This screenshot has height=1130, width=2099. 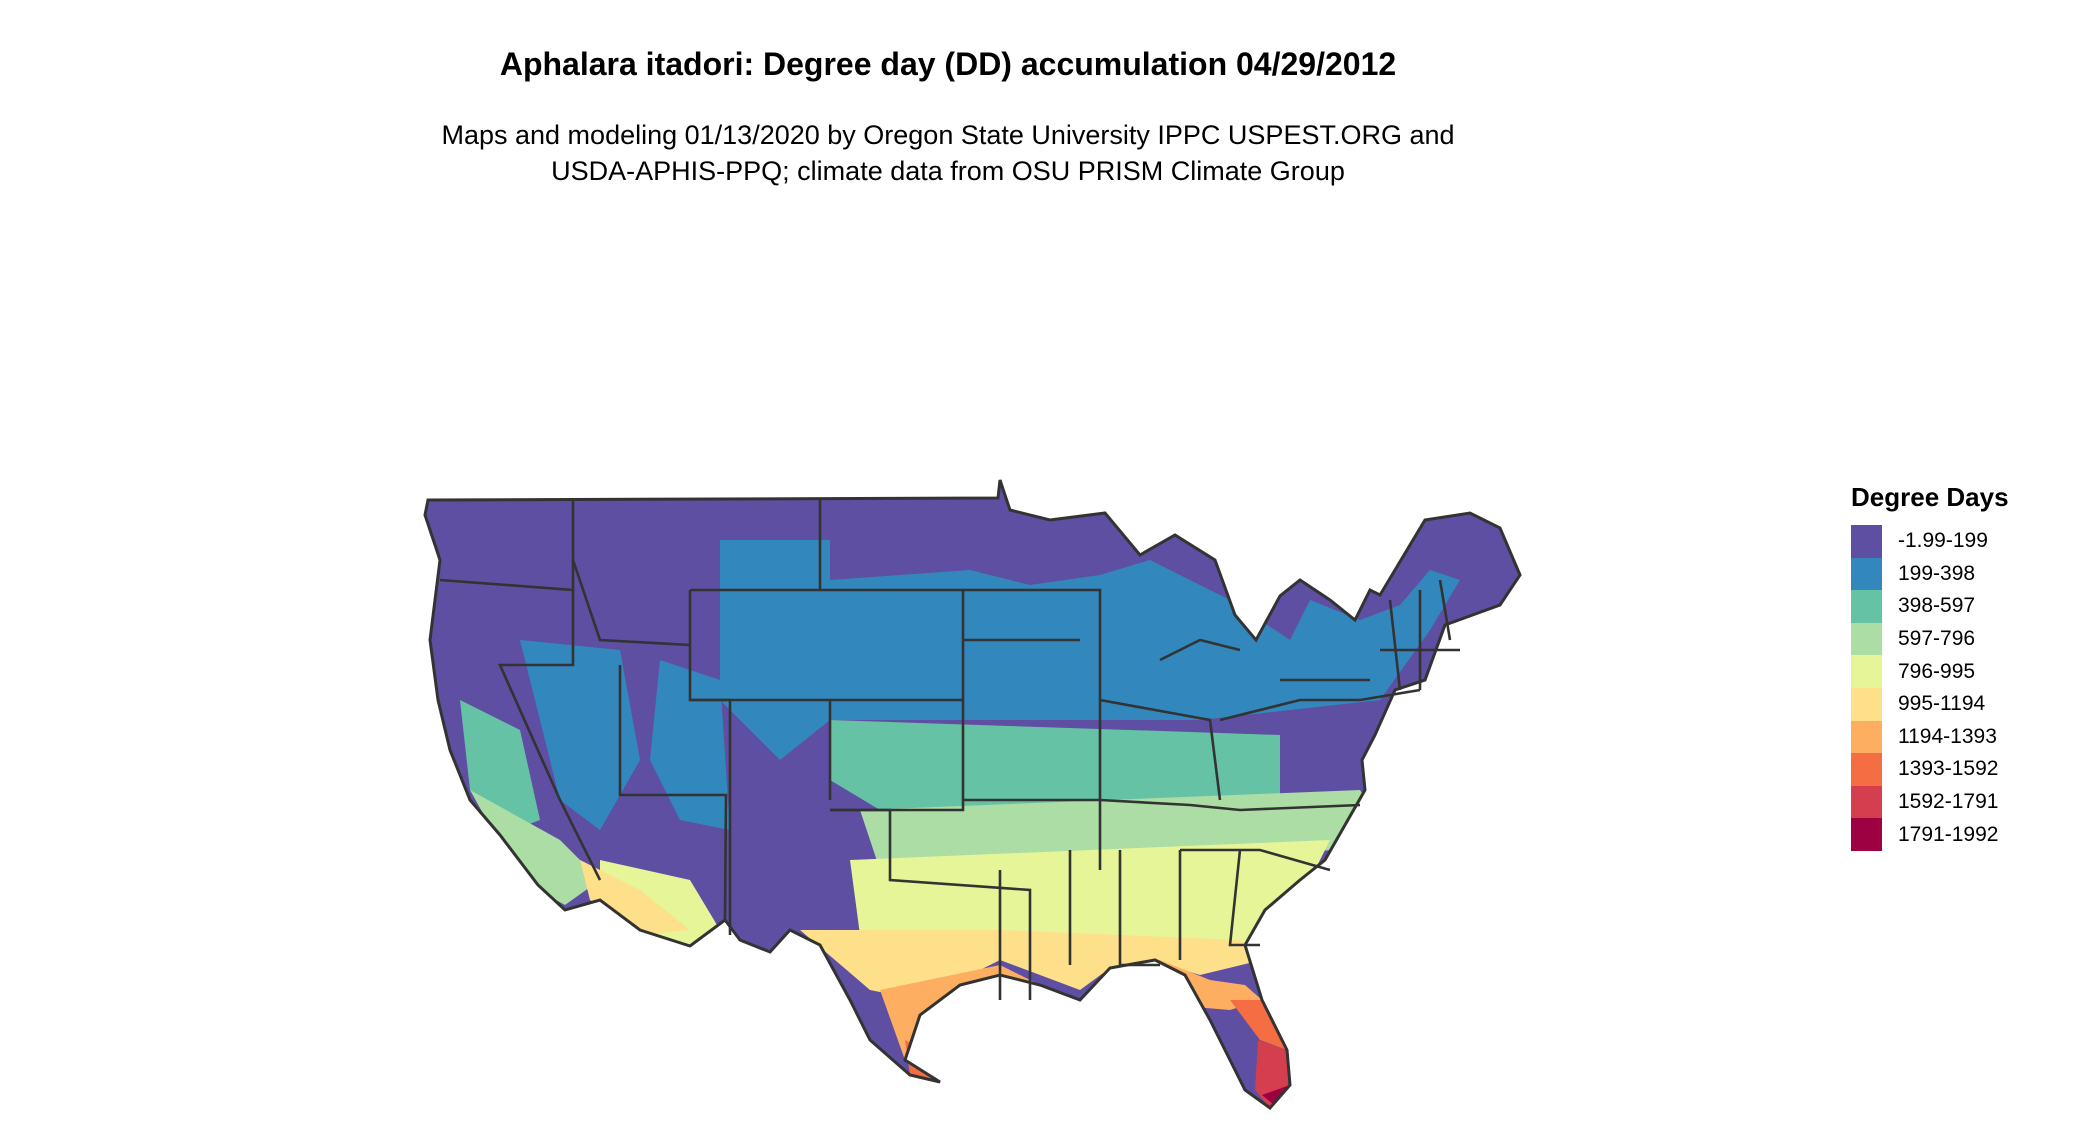 What do you see at coordinates (1937, 671) in the screenshot?
I see `legend-label: 796-995` at bounding box center [1937, 671].